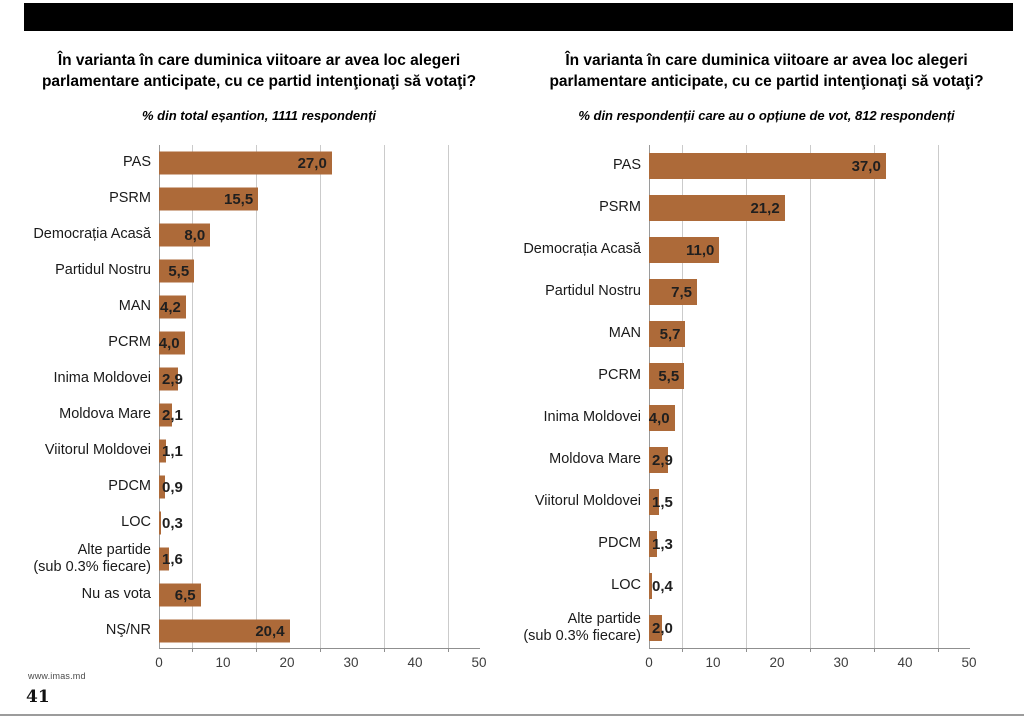 The height and width of the screenshot is (721, 1024). Describe the element at coordinates (259, 595) in the screenshot. I see `chart-row: Nu as vota 6,5` at that location.